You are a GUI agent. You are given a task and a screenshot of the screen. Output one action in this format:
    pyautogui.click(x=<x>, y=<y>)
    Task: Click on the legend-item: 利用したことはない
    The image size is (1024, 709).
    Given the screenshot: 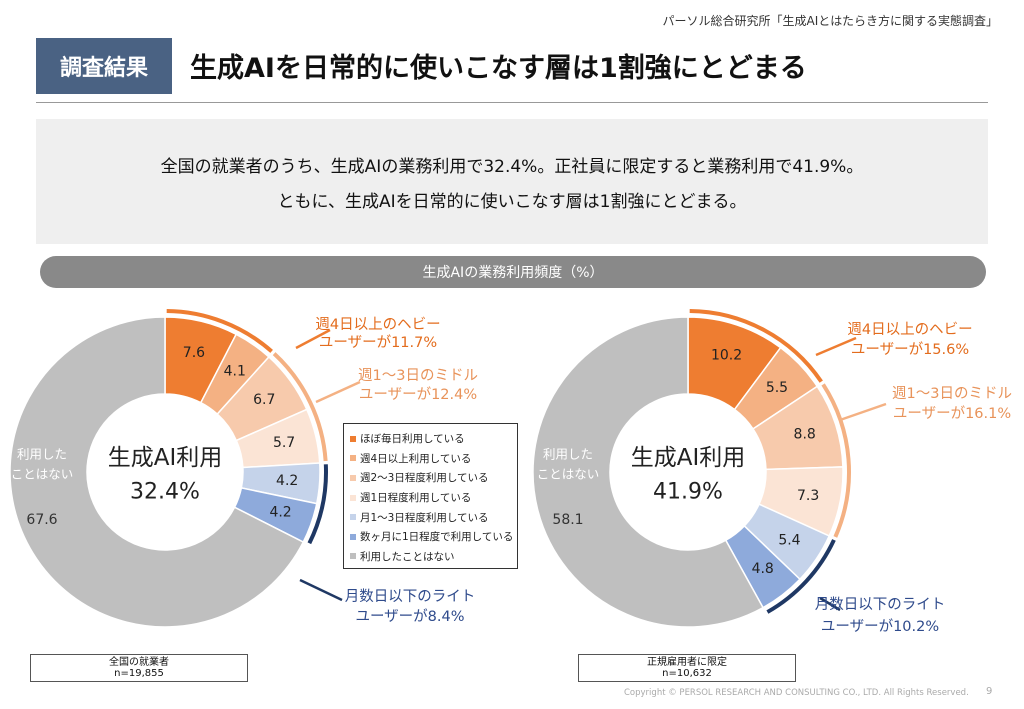 What is the action you would take?
    pyautogui.click(x=433, y=557)
    